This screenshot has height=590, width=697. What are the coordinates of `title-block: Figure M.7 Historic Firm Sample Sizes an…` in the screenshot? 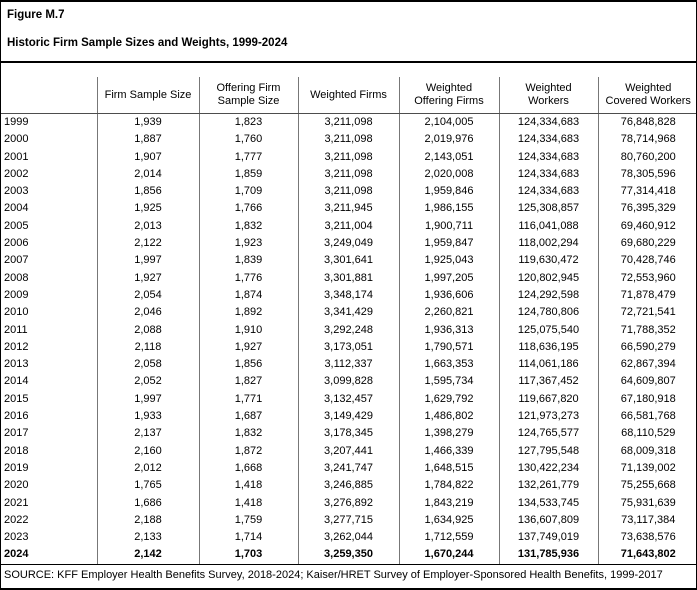 It's located at (348, 32).